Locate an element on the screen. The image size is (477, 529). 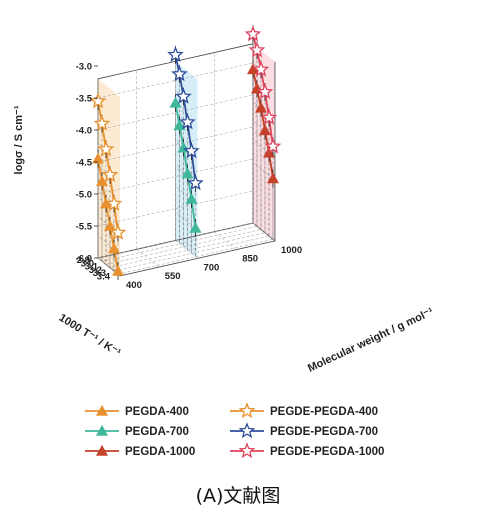
legend-label: PEGDE-PEGDA-1000 is located at coordinates (327, 452).